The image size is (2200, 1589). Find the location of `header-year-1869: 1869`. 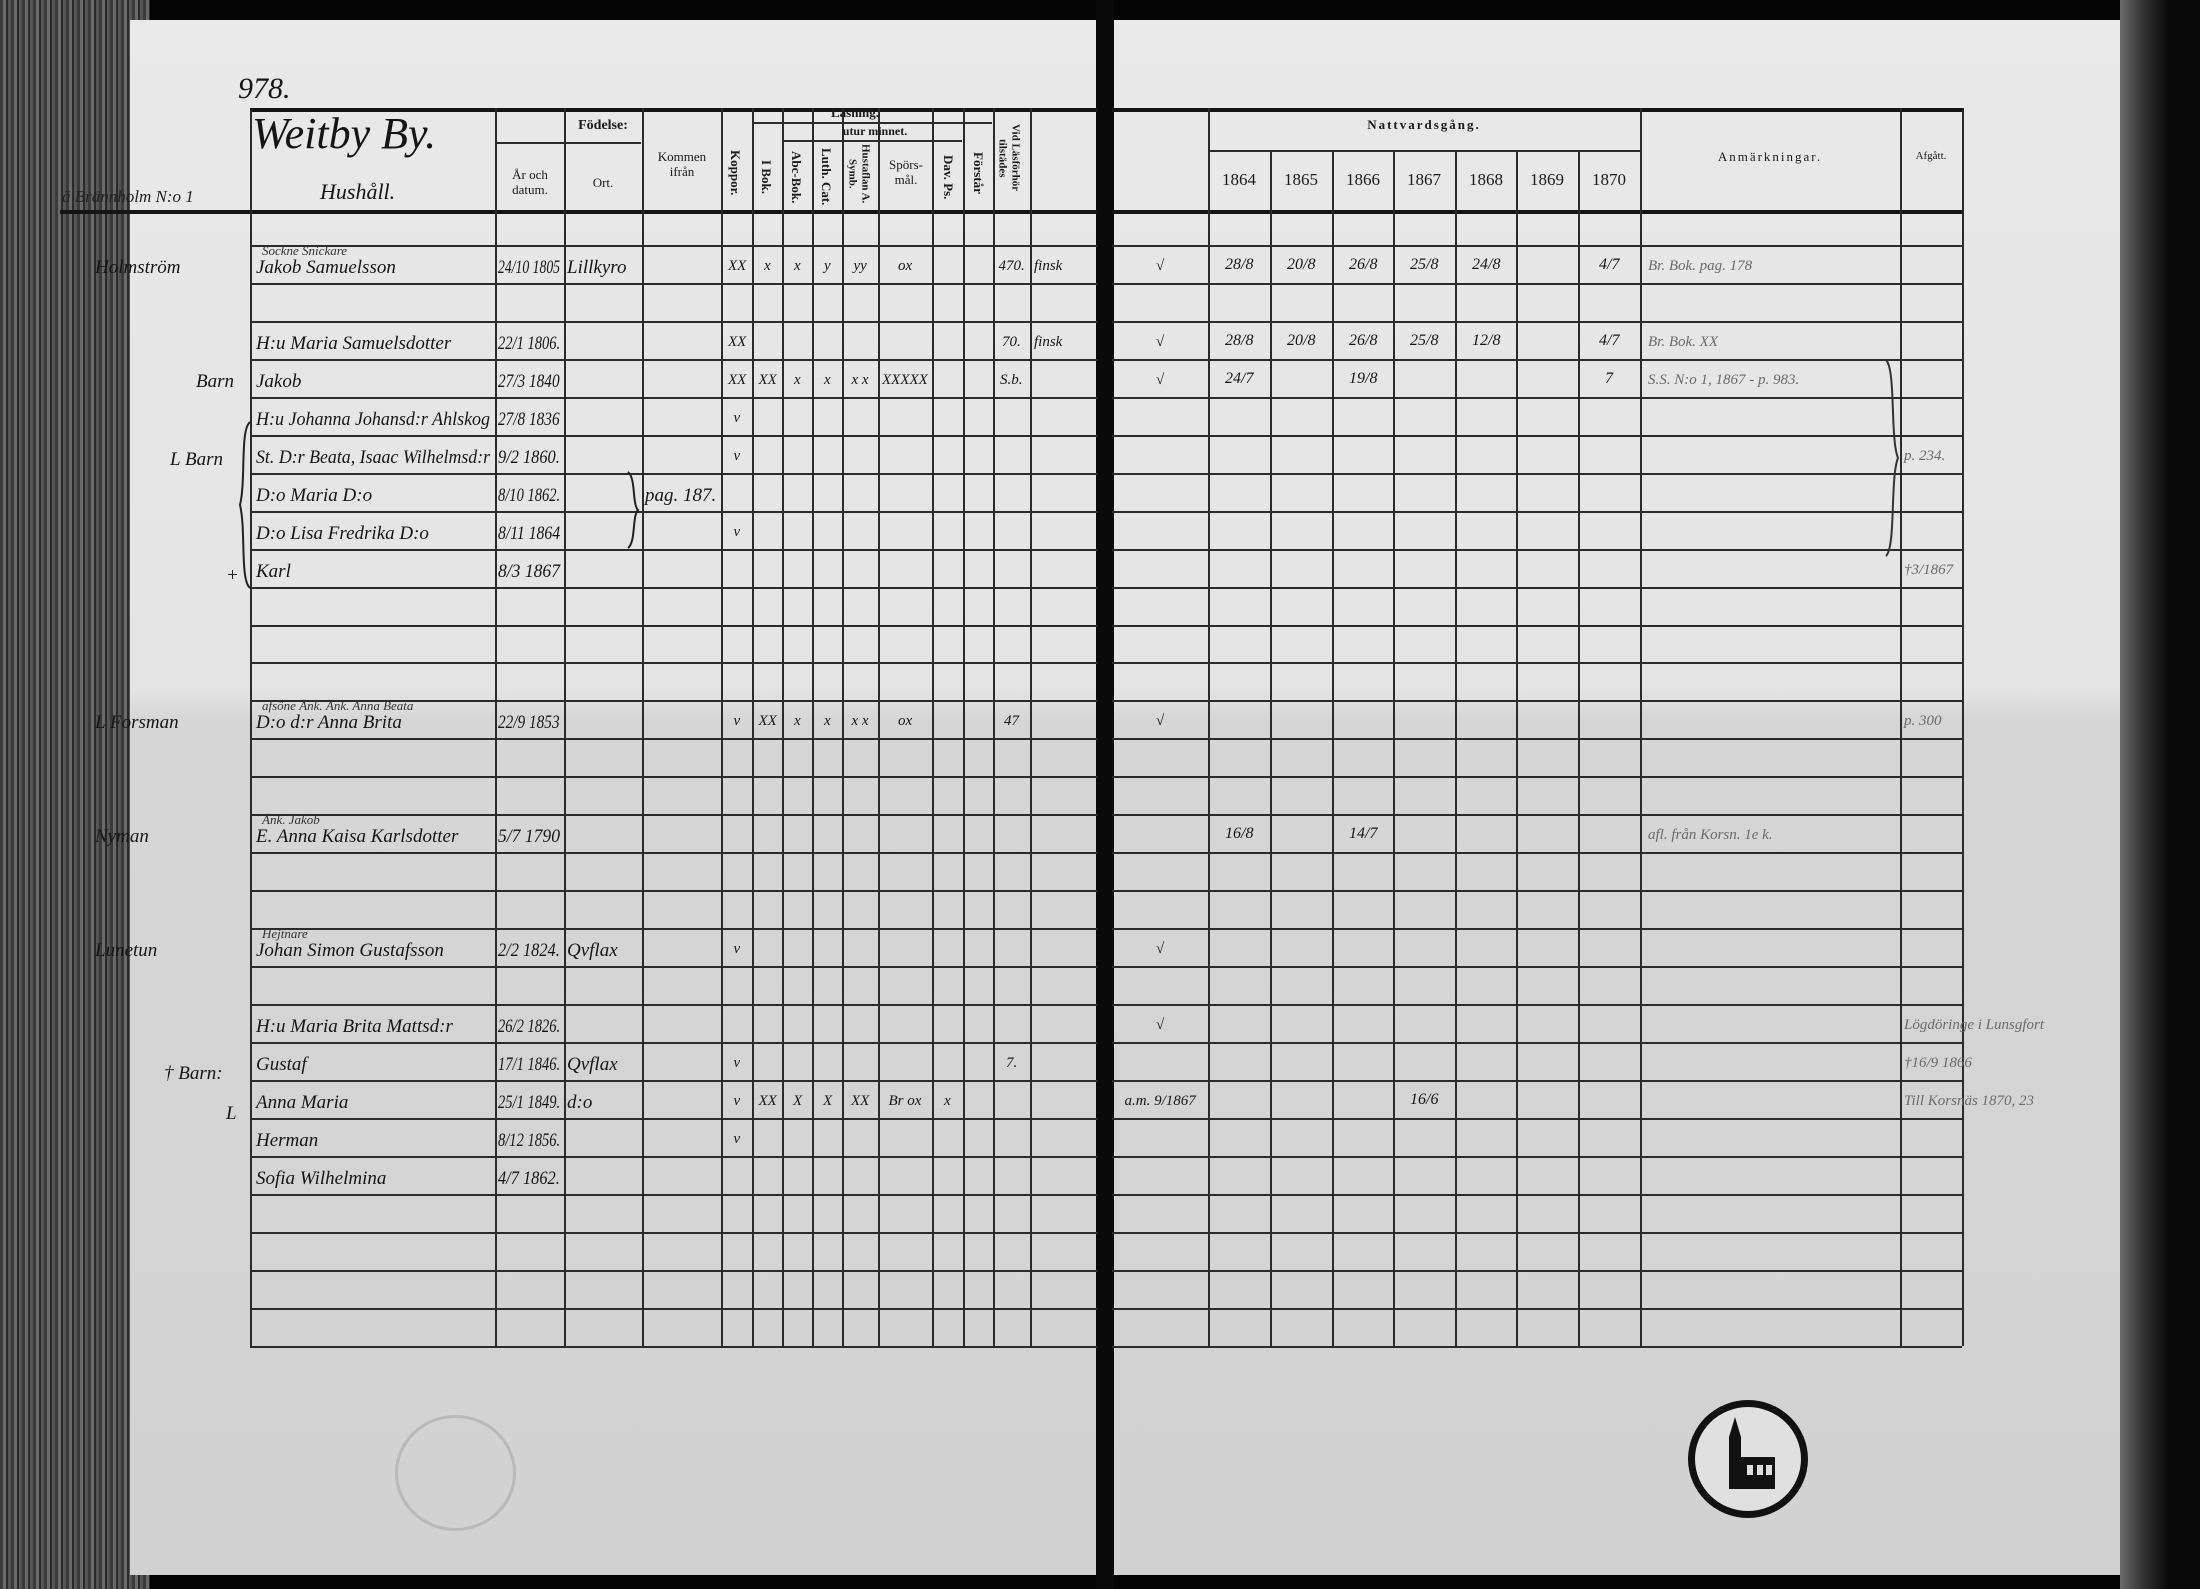

header-year-1869: 1869 is located at coordinates (1547, 179).